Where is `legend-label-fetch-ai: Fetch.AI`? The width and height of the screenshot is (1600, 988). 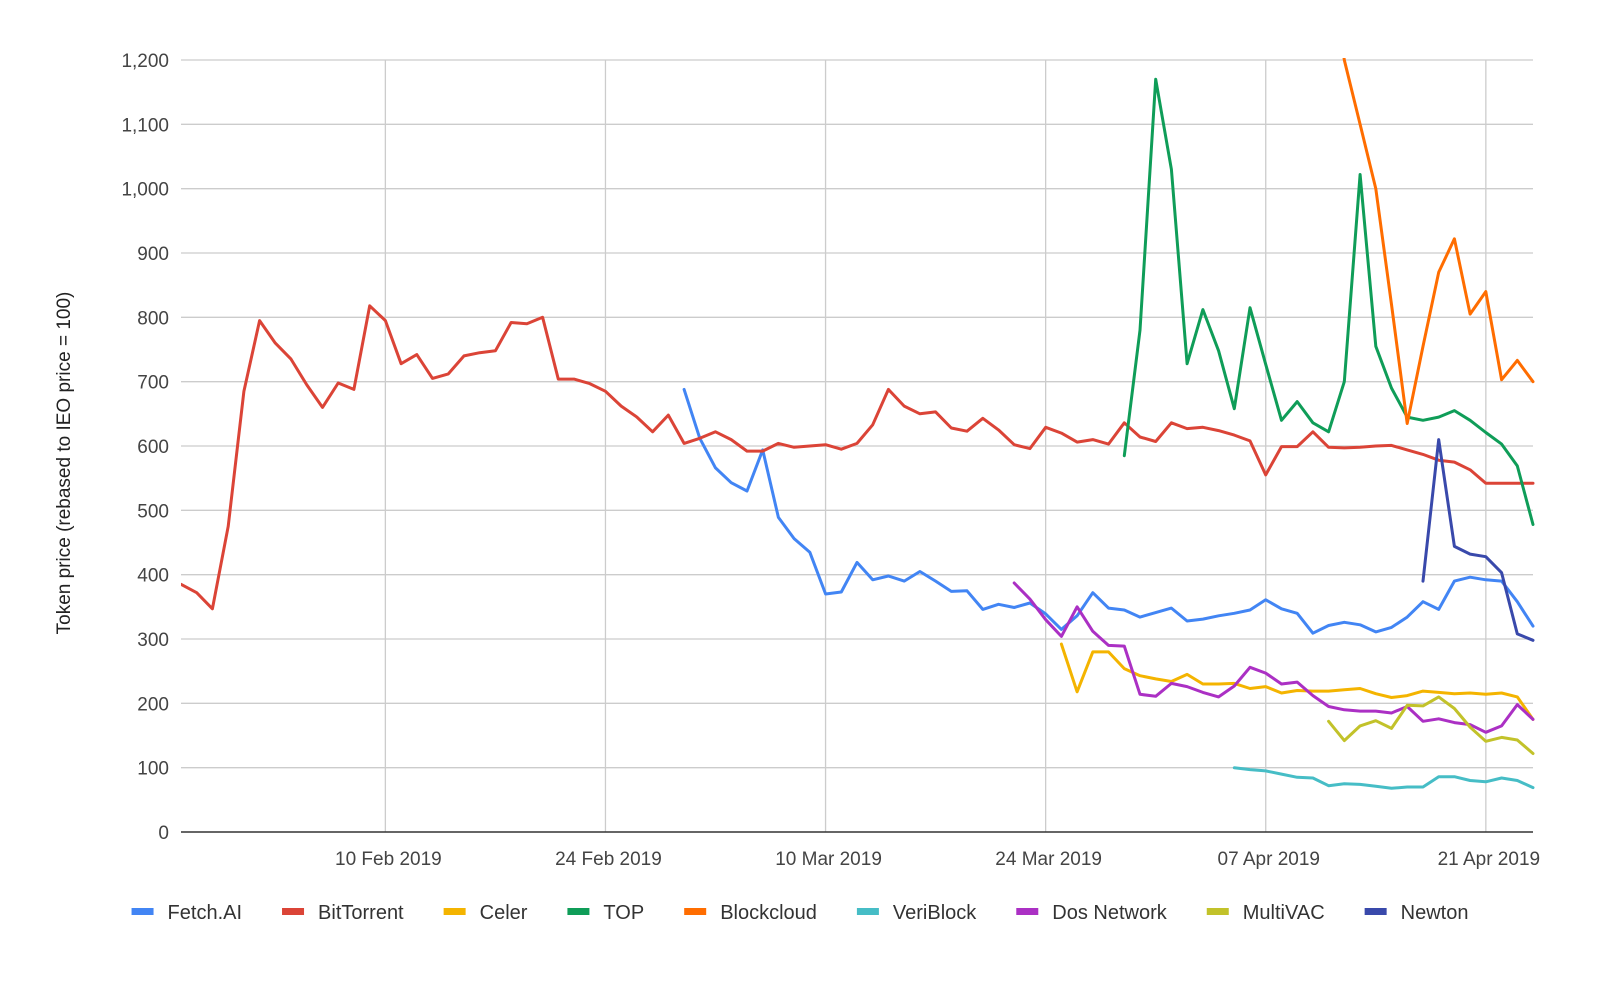 legend-label-fetch-ai: Fetch.AI is located at coordinates (205, 913).